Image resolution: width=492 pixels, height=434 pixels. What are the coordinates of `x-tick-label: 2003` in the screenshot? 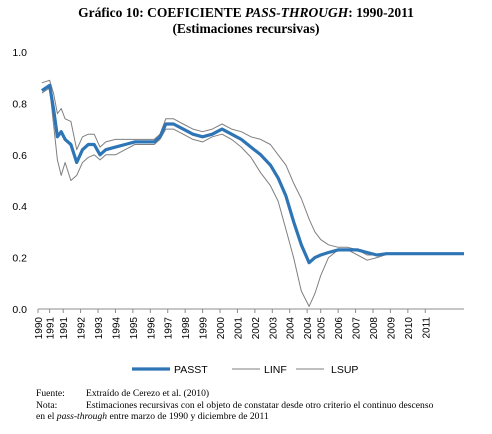 It's located at (273, 328).